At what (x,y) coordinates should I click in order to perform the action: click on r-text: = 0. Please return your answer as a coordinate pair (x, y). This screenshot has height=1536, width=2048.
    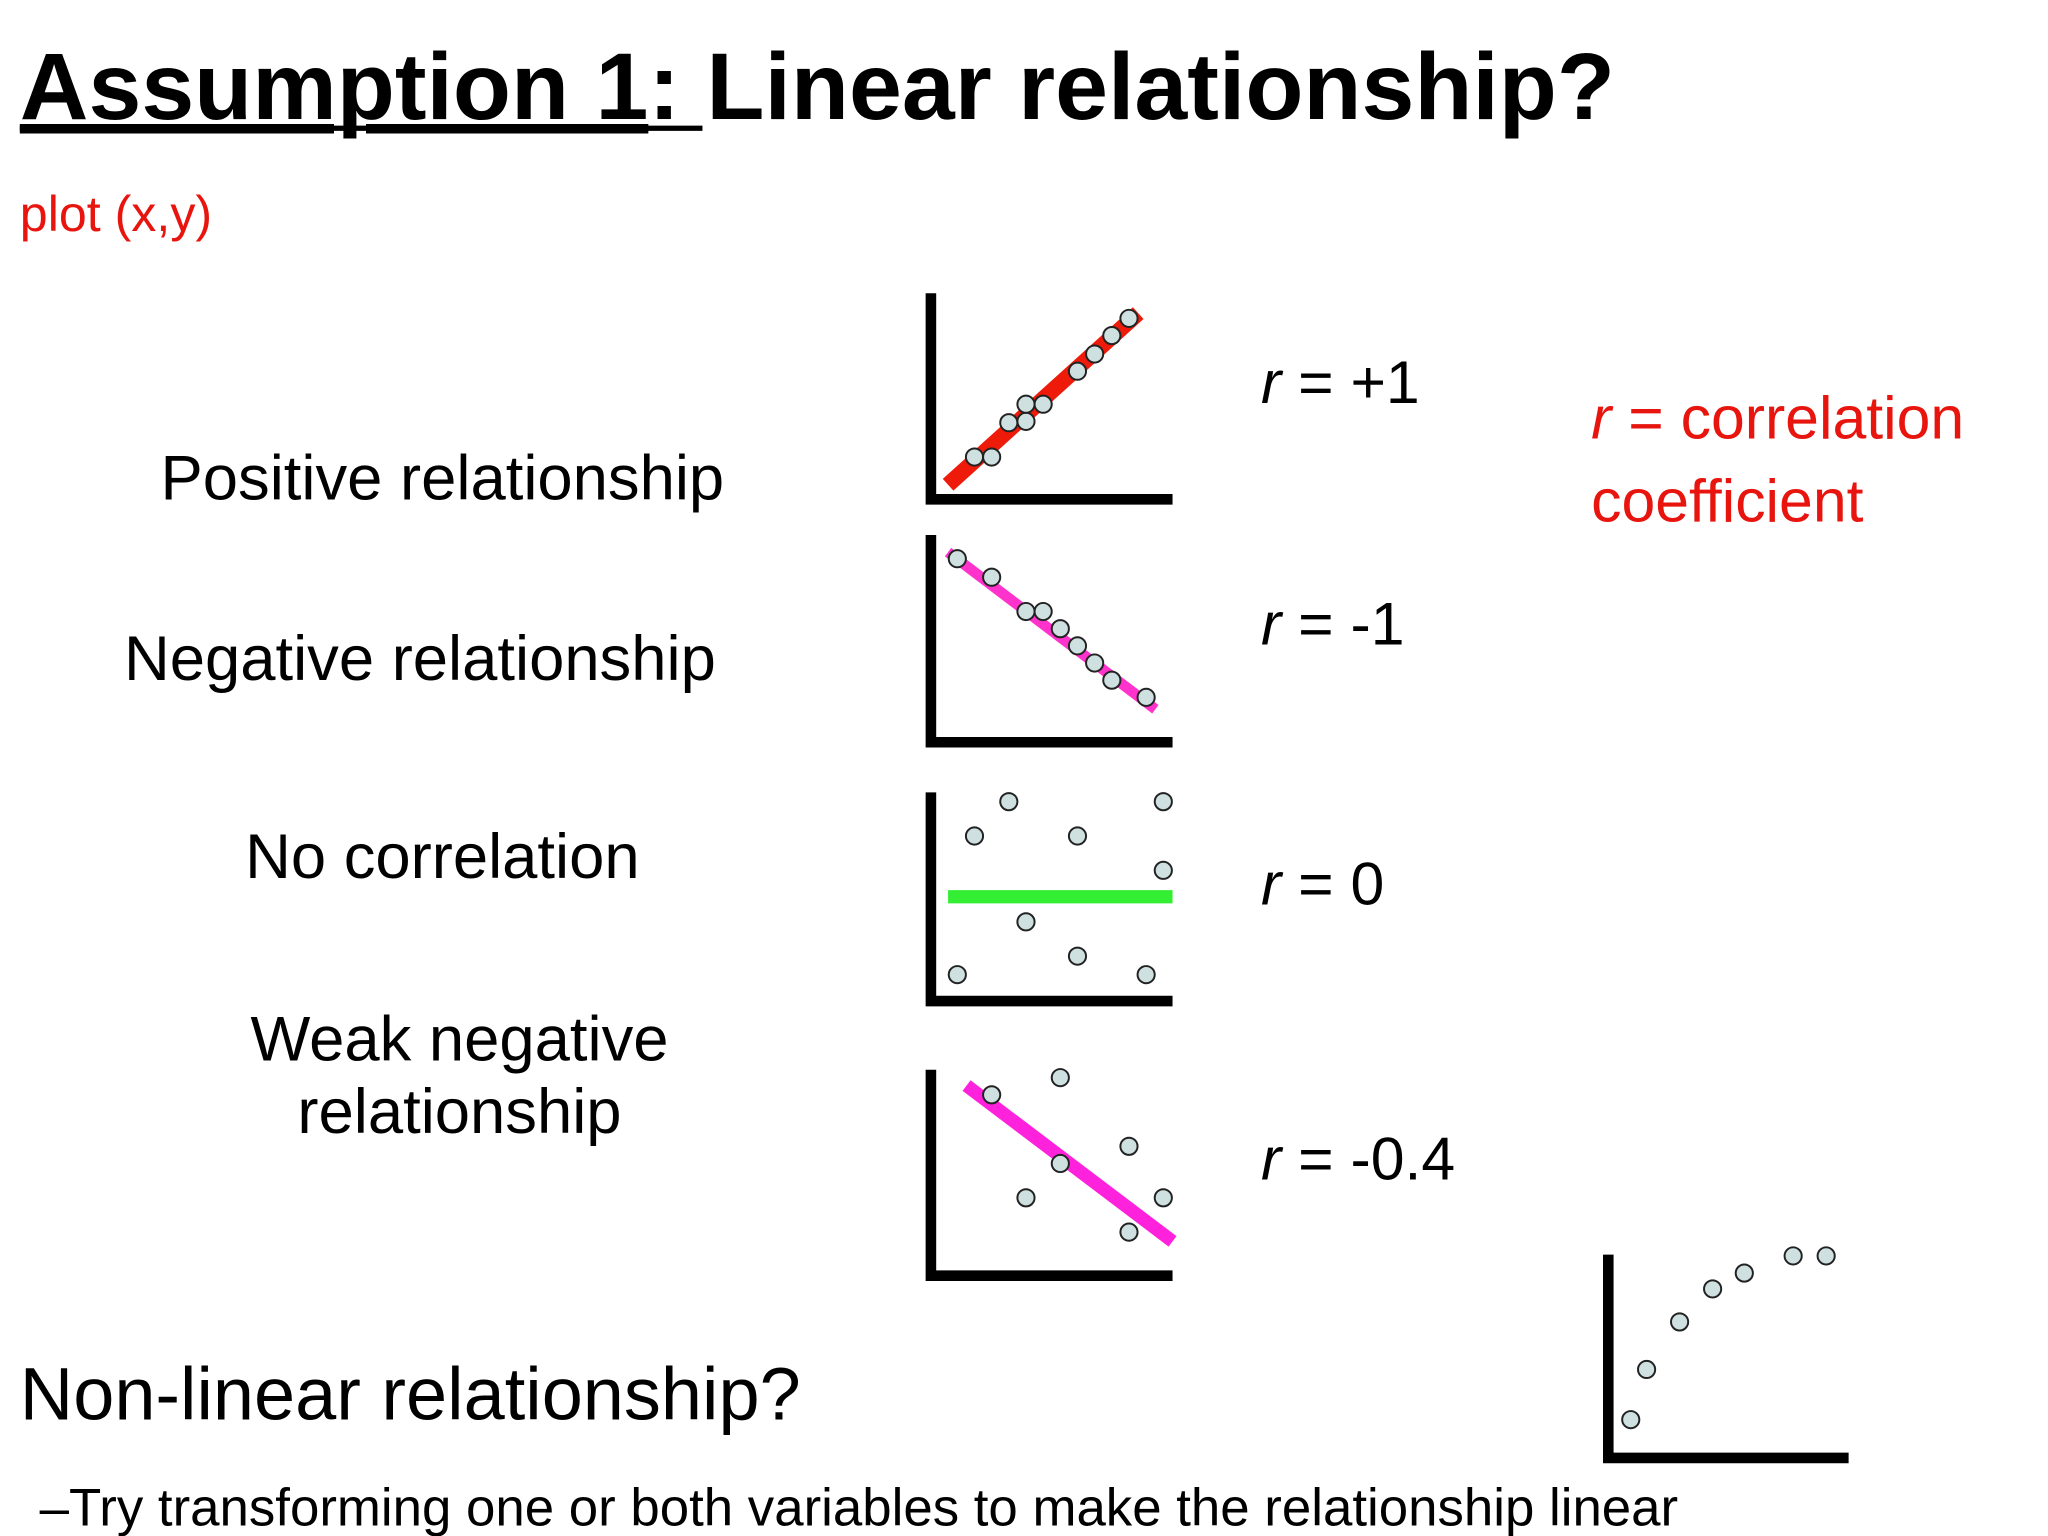
    Looking at the image, I should click on (1332, 884).